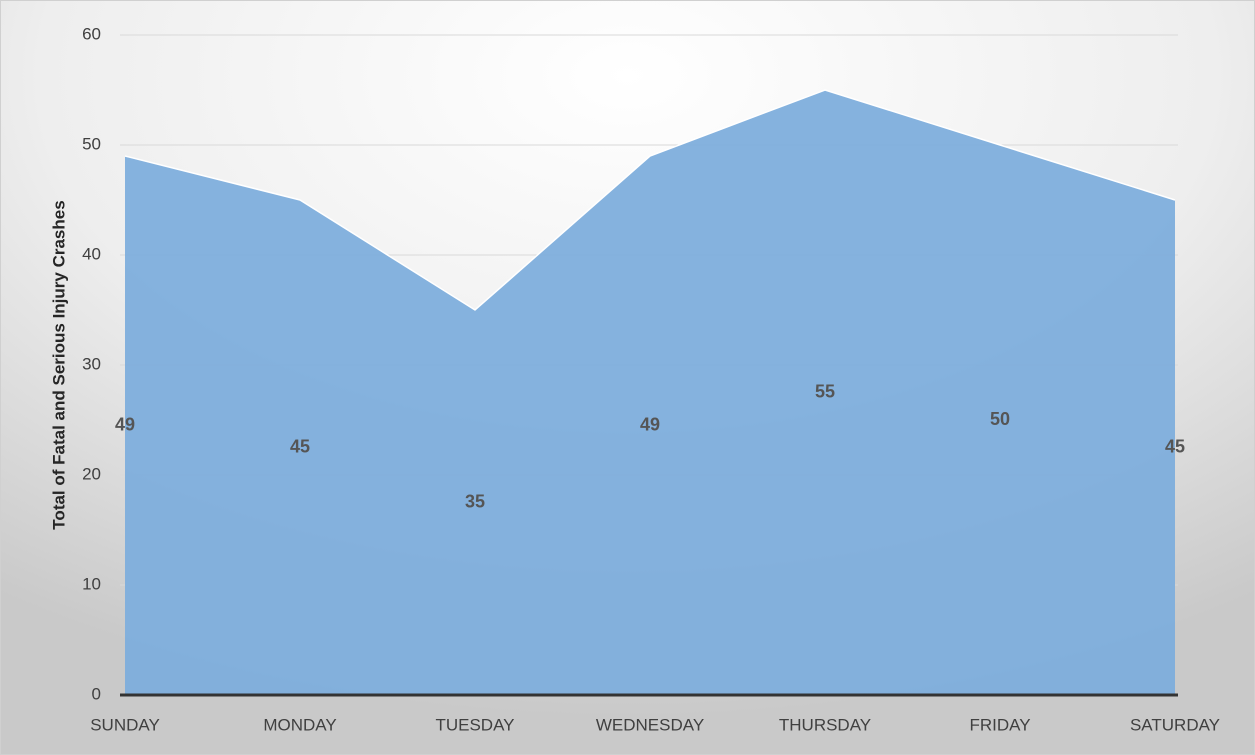 This screenshot has width=1255, height=755. Describe the element at coordinates (1000, 419) in the screenshot. I see `data-label: 50` at that location.